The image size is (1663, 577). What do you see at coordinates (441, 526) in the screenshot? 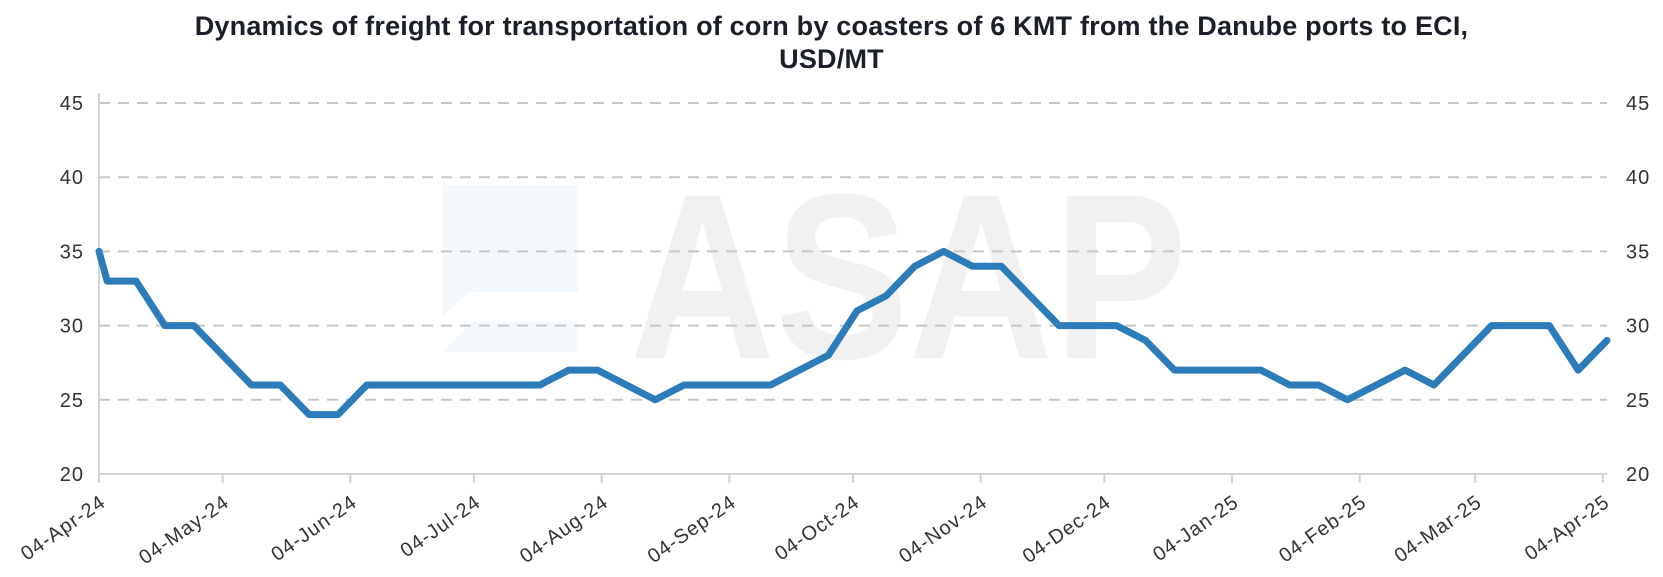
I see `x-tick-label: 04-Jul-24` at bounding box center [441, 526].